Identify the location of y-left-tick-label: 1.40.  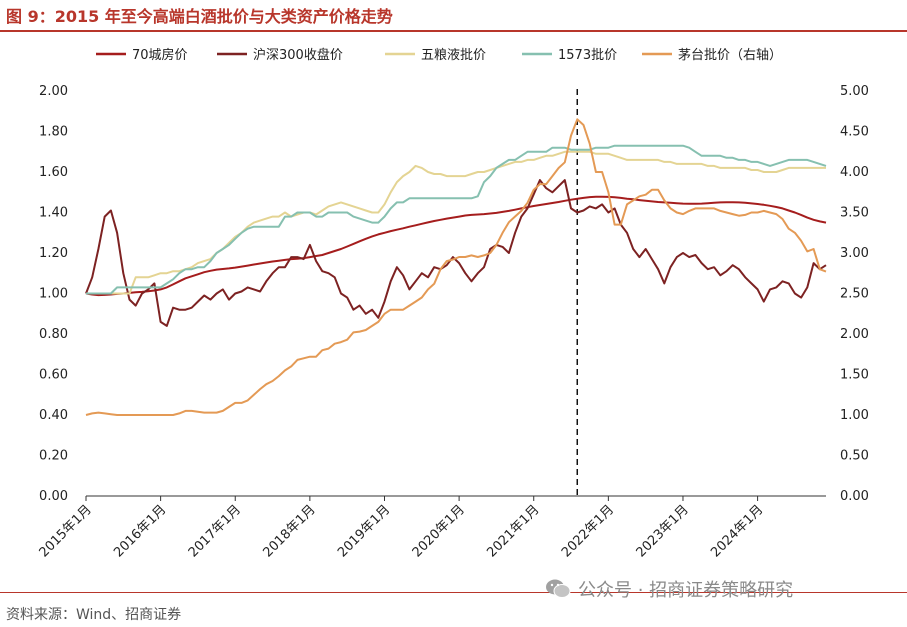
(53, 213).